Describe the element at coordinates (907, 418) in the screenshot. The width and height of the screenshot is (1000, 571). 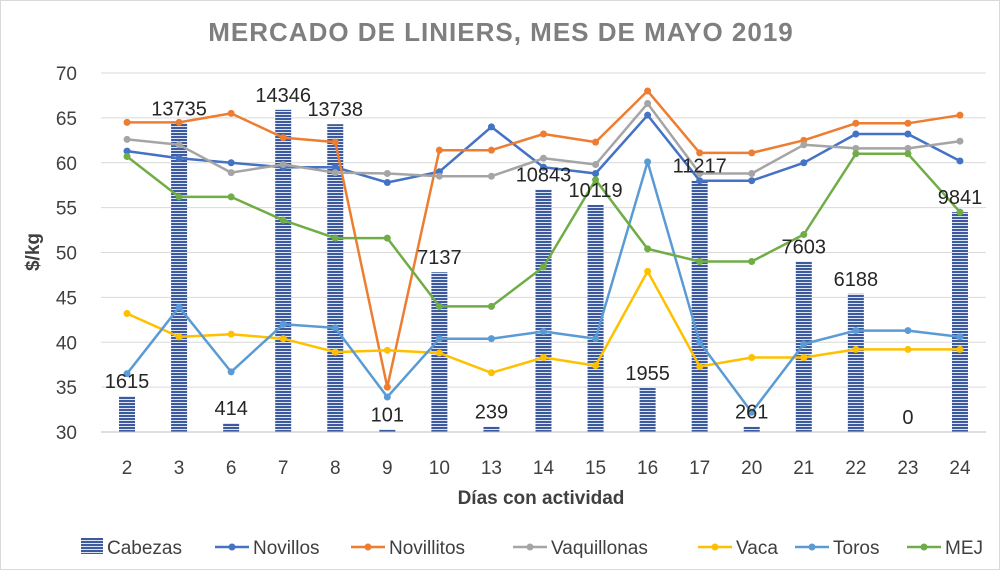
I see `bar-data-label: 0` at that location.